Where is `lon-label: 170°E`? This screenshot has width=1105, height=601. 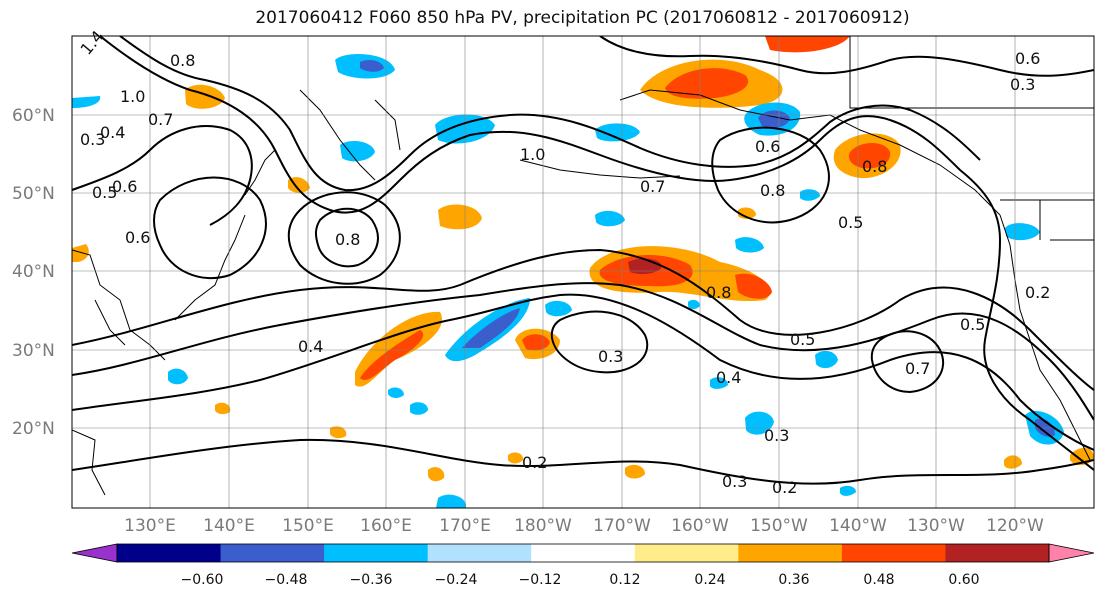 lon-label: 170°E is located at coordinates (465, 526).